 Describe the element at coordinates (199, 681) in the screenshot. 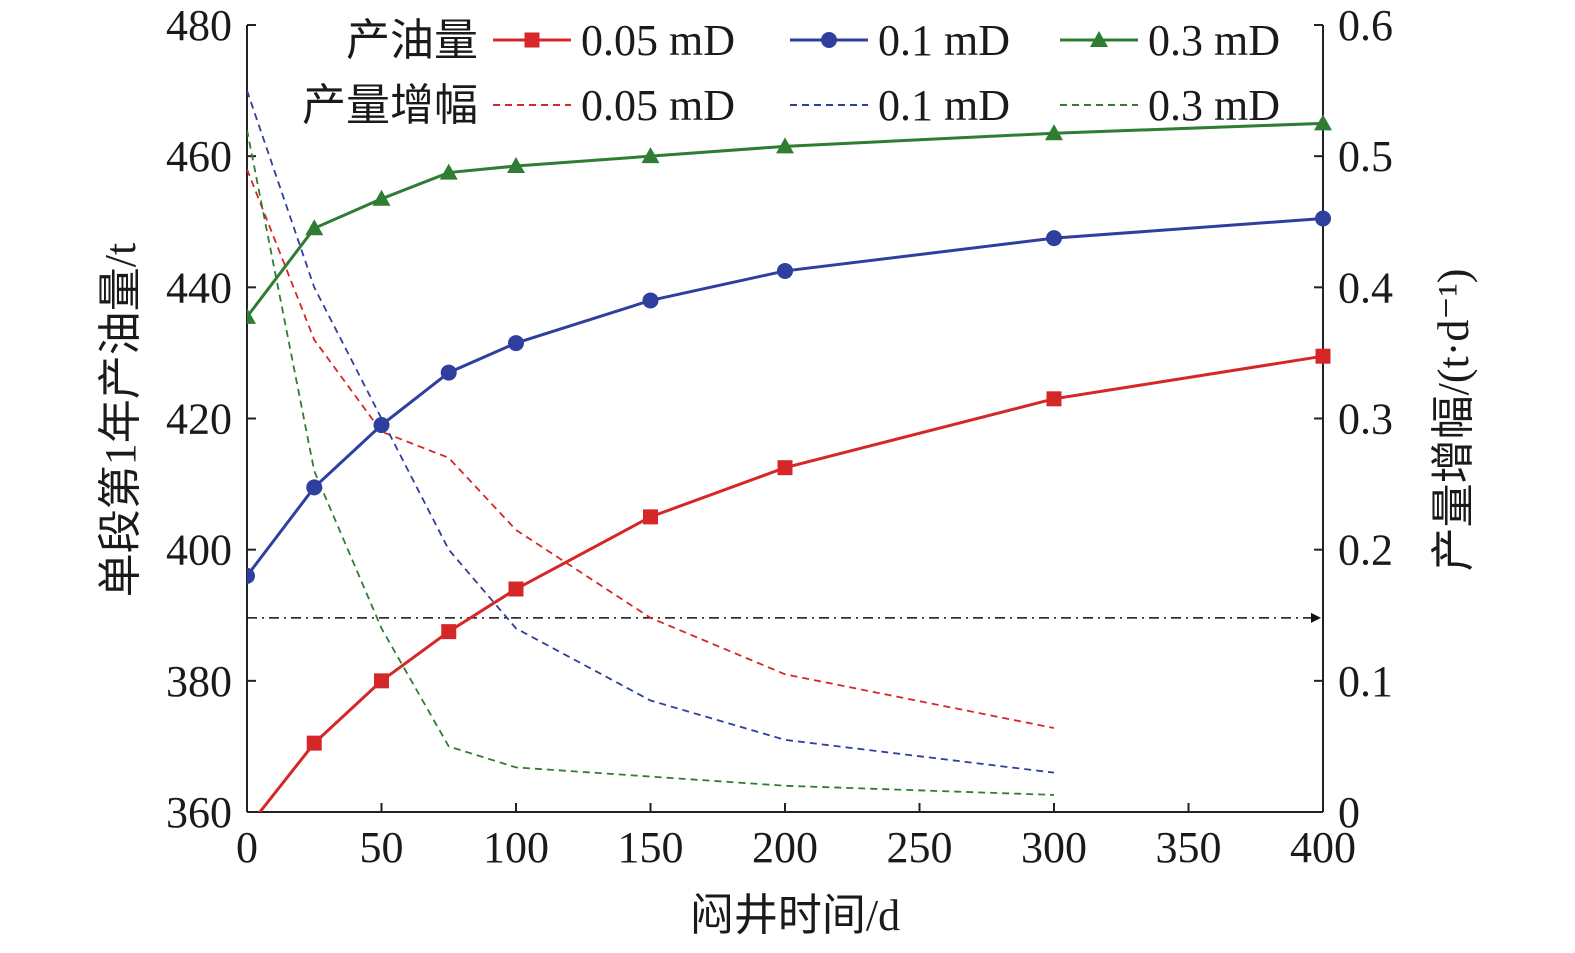

I see `left-y-tick-label-380: 380` at that location.